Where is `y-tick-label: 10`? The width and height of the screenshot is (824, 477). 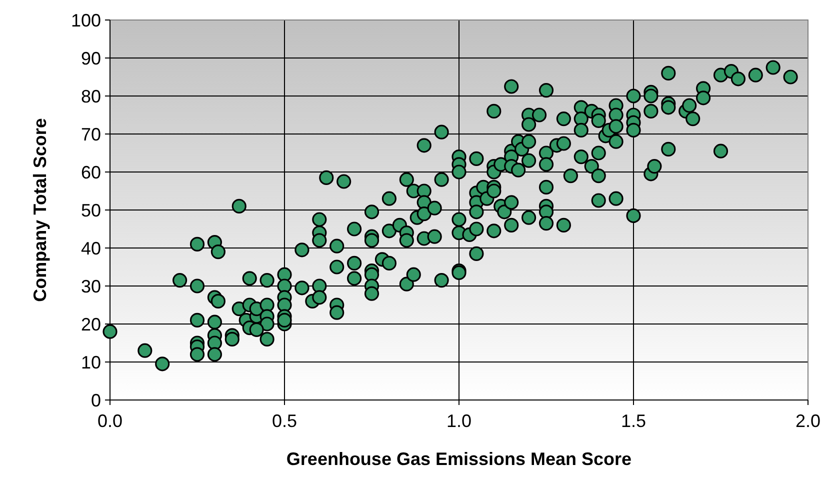 y-tick-label: 10 is located at coordinates (90, 362).